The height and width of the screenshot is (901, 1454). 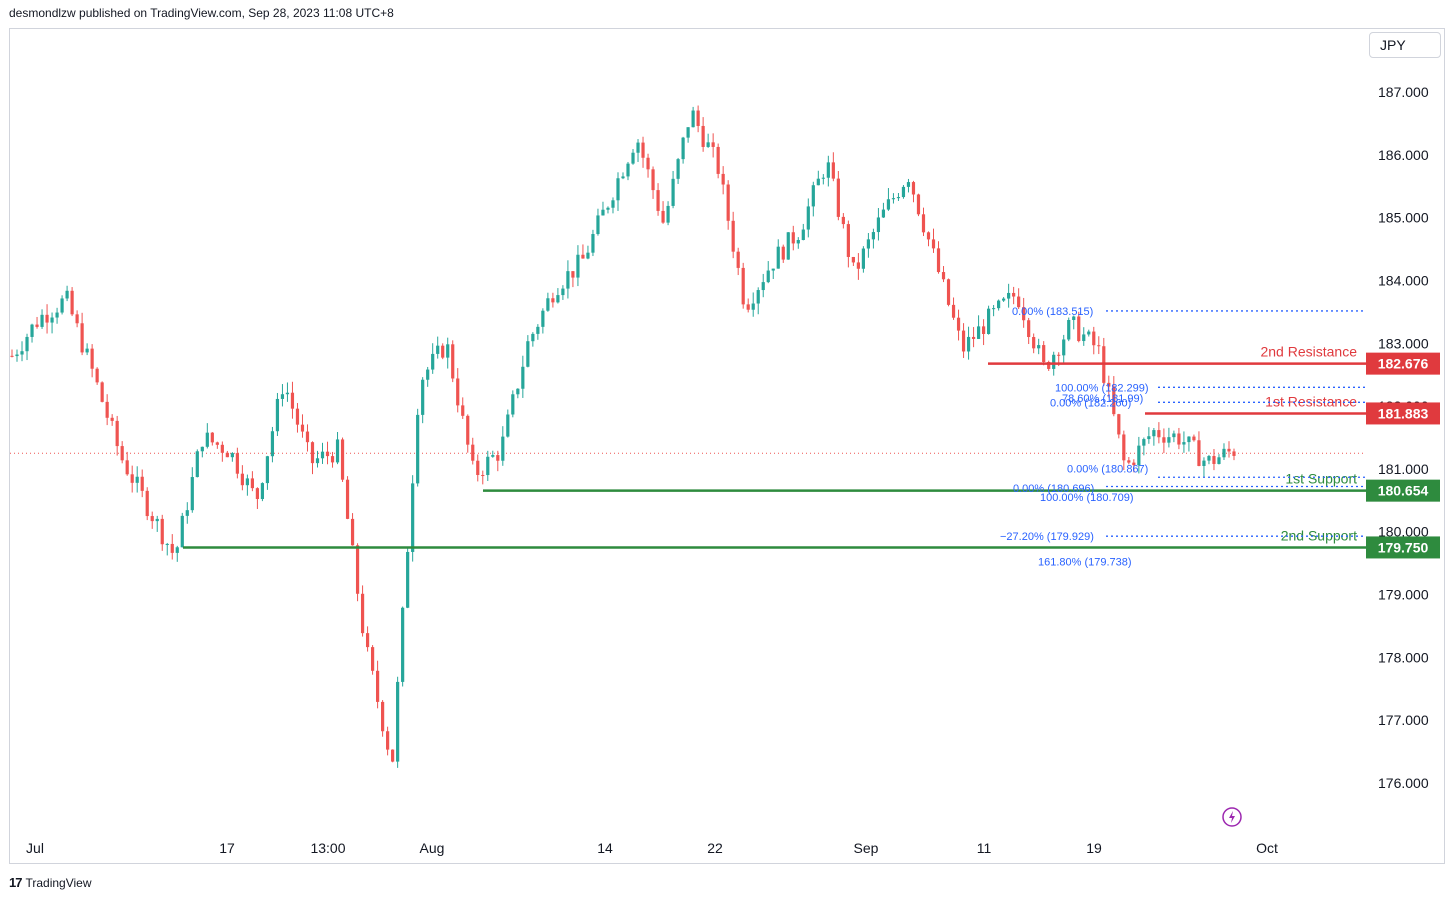 What do you see at coordinates (1403, 469) in the screenshot?
I see `y-tick-label: 181.000` at bounding box center [1403, 469].